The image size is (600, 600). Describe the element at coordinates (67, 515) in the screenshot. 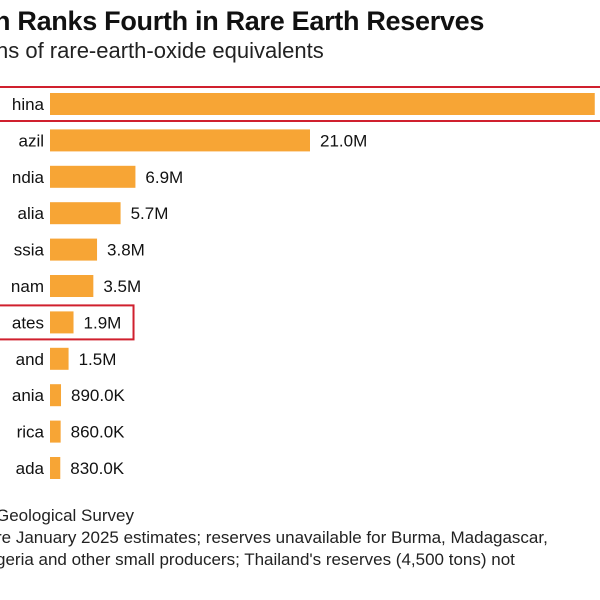

I see `source-note: Geological Survey` at that location.